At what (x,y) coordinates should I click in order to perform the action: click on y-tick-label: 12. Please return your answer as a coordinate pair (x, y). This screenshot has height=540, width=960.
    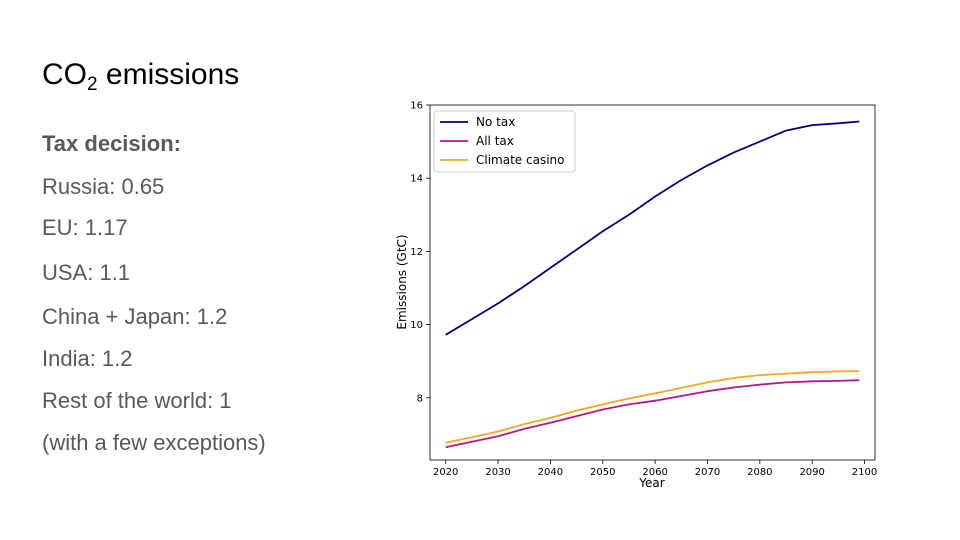
    Looking at the image, I should click on (416, 252).